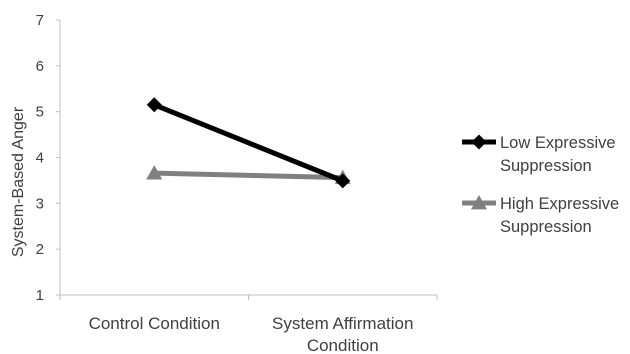  I want to click on y-tick-label: 4, so click(40, 158).